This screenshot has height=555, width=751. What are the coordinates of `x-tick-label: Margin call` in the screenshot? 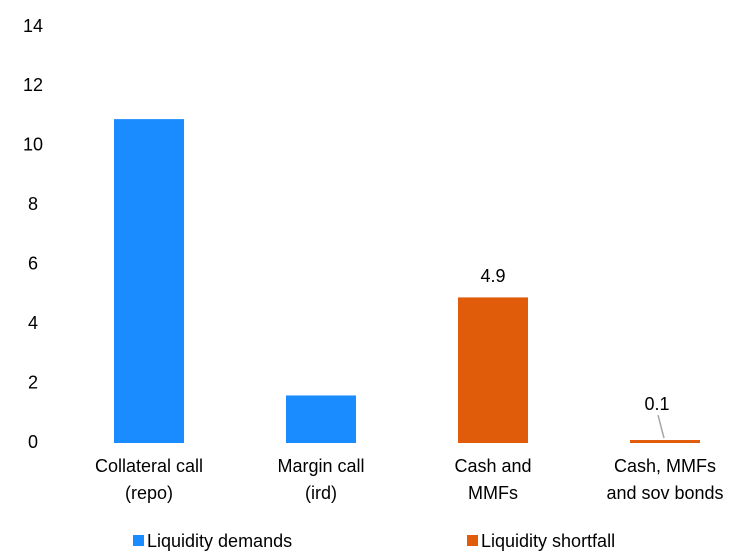 It's located at (320, 466).